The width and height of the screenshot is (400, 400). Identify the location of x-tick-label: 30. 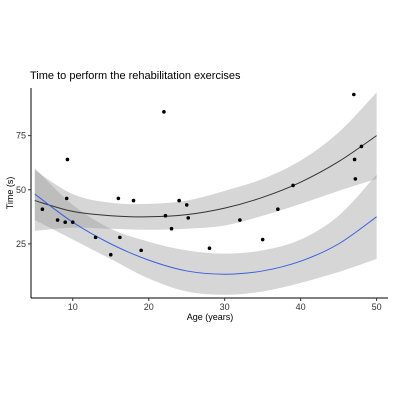
(225, 307).